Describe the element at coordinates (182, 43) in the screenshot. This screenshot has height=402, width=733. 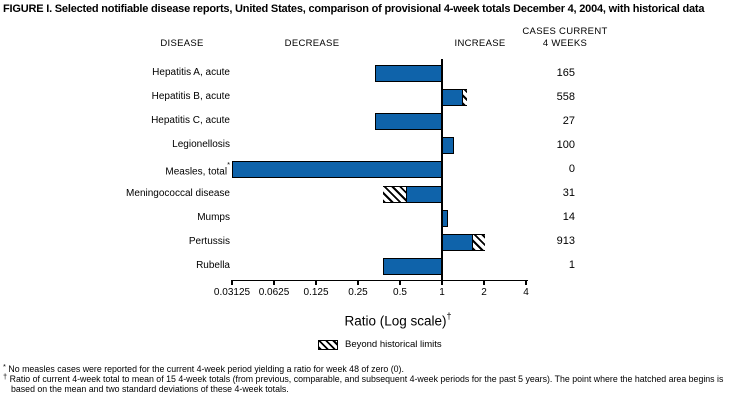
I see `column-header-disease: DISEASE` at that location.